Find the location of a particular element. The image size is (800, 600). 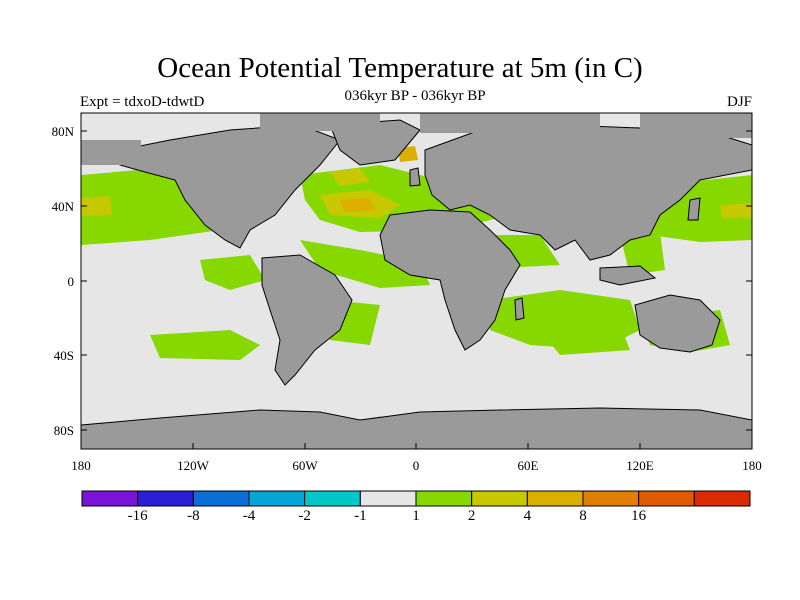

lat-label-40s: 40S is located at coordinates (63, 355).